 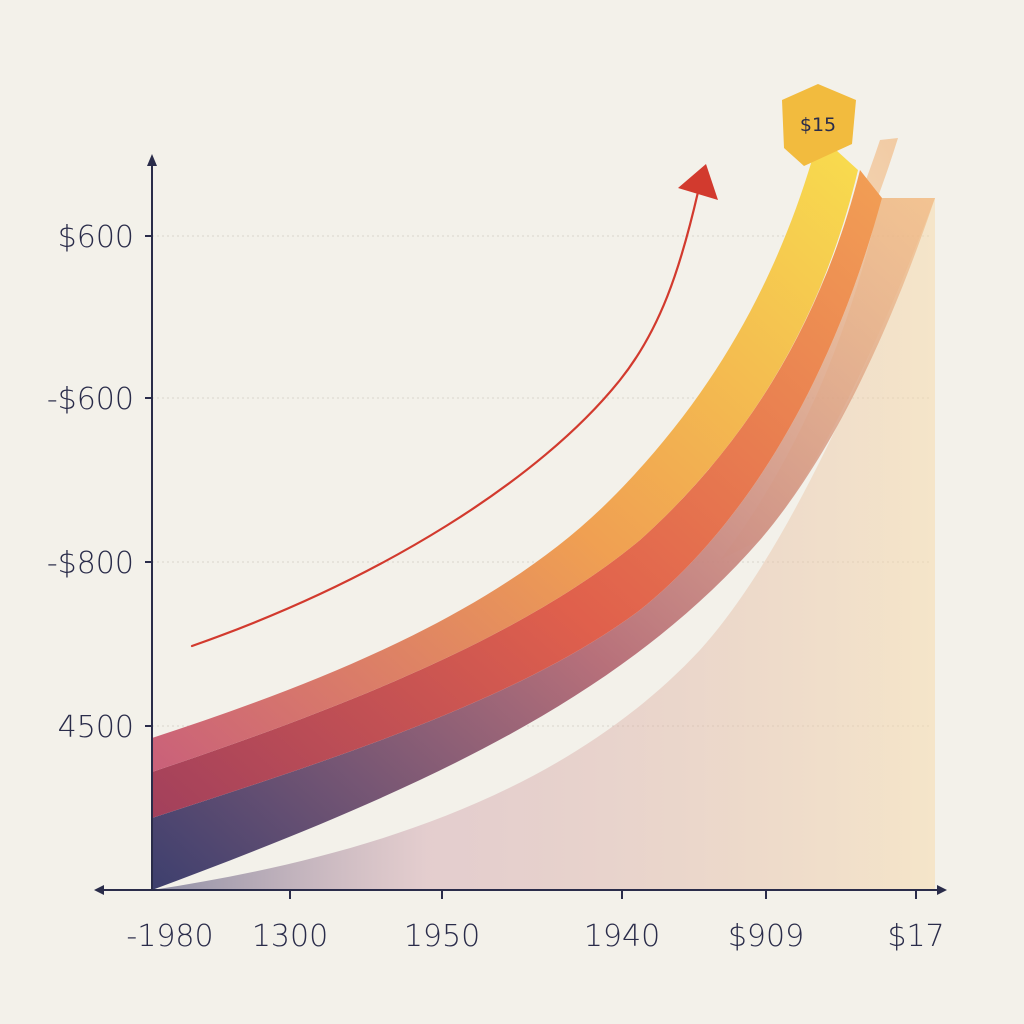 What do you see at coordinates (99, 890) in the screenshot?
I see `x-axis-arrowhead-left` at bounding box center [99, 890].